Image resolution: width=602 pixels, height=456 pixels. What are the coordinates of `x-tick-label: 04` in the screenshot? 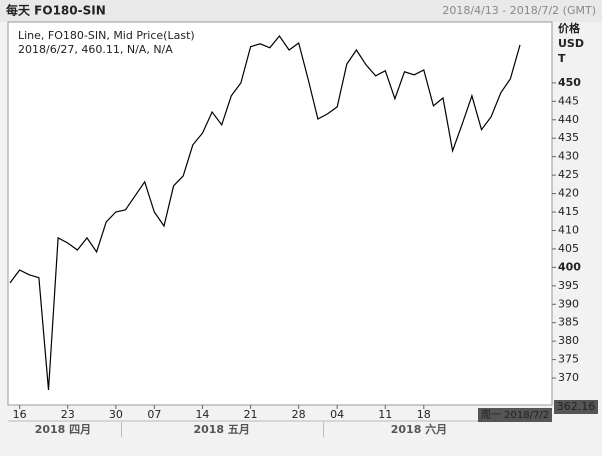 It's located at (337, 414).